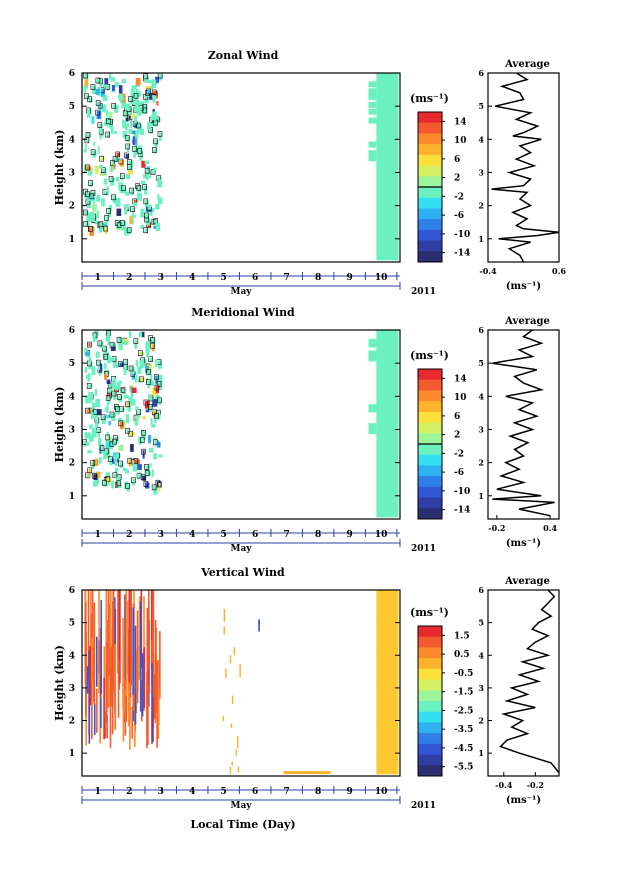 The width and height of the screenshot is (618, 876). I want to click on average-x-tick-label: 0.6, so click(559, 271).